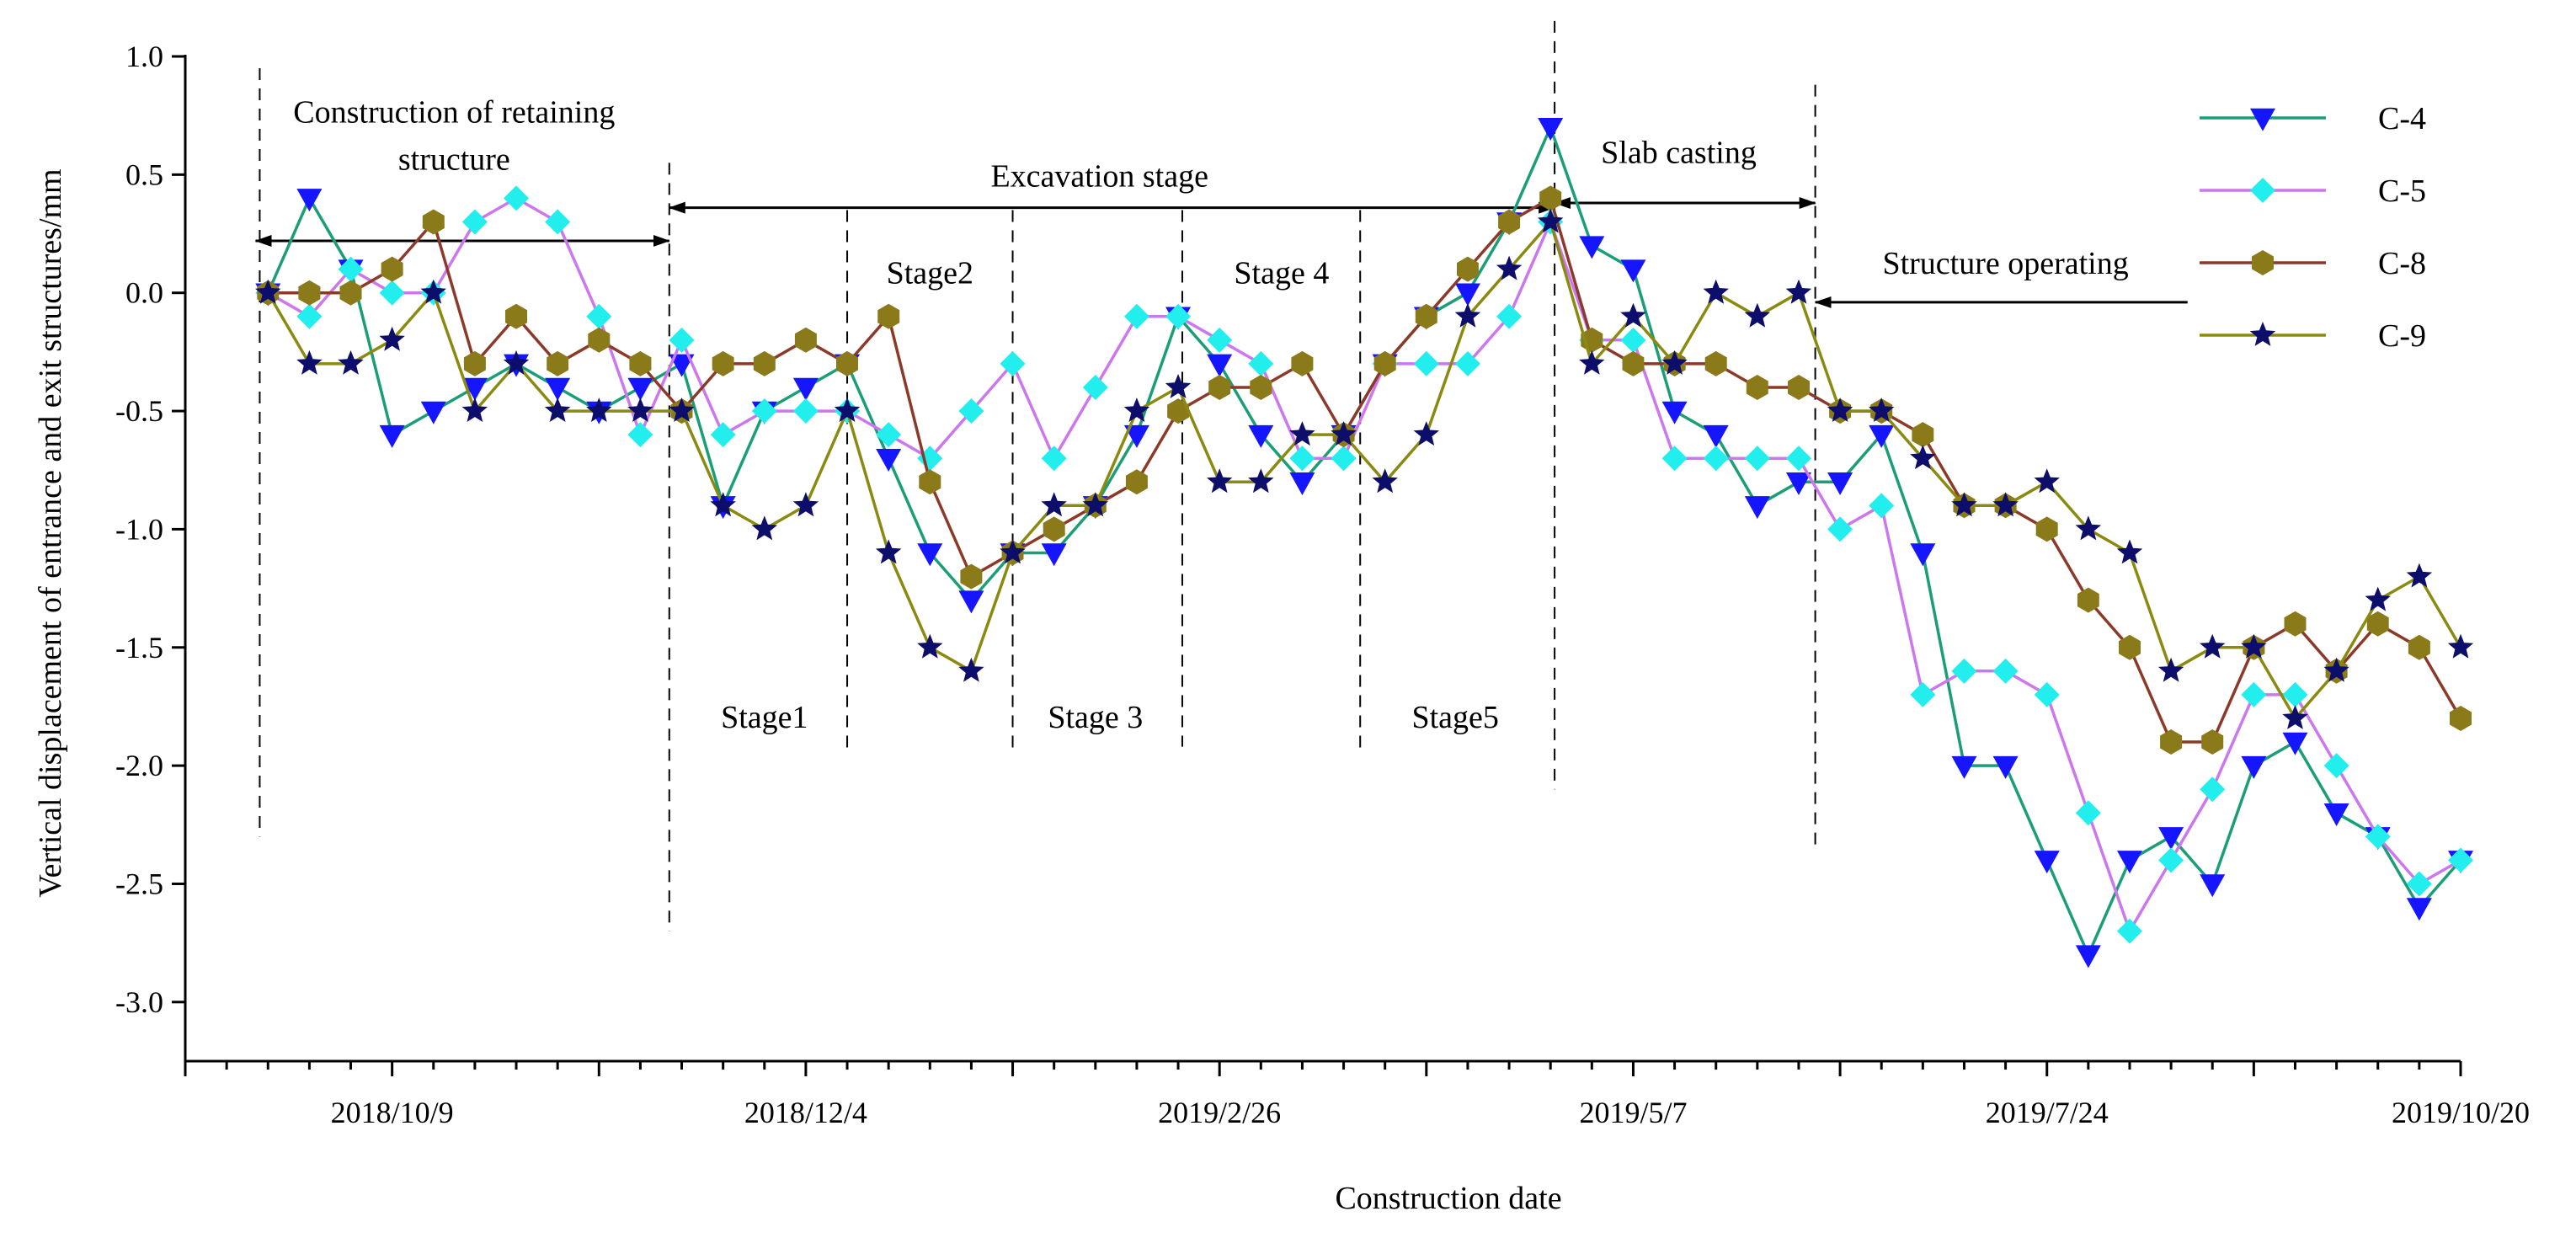 This screenshot has width=2576, height=1238. I want to click on y-tick-label: -2.0, so click(139, 765).